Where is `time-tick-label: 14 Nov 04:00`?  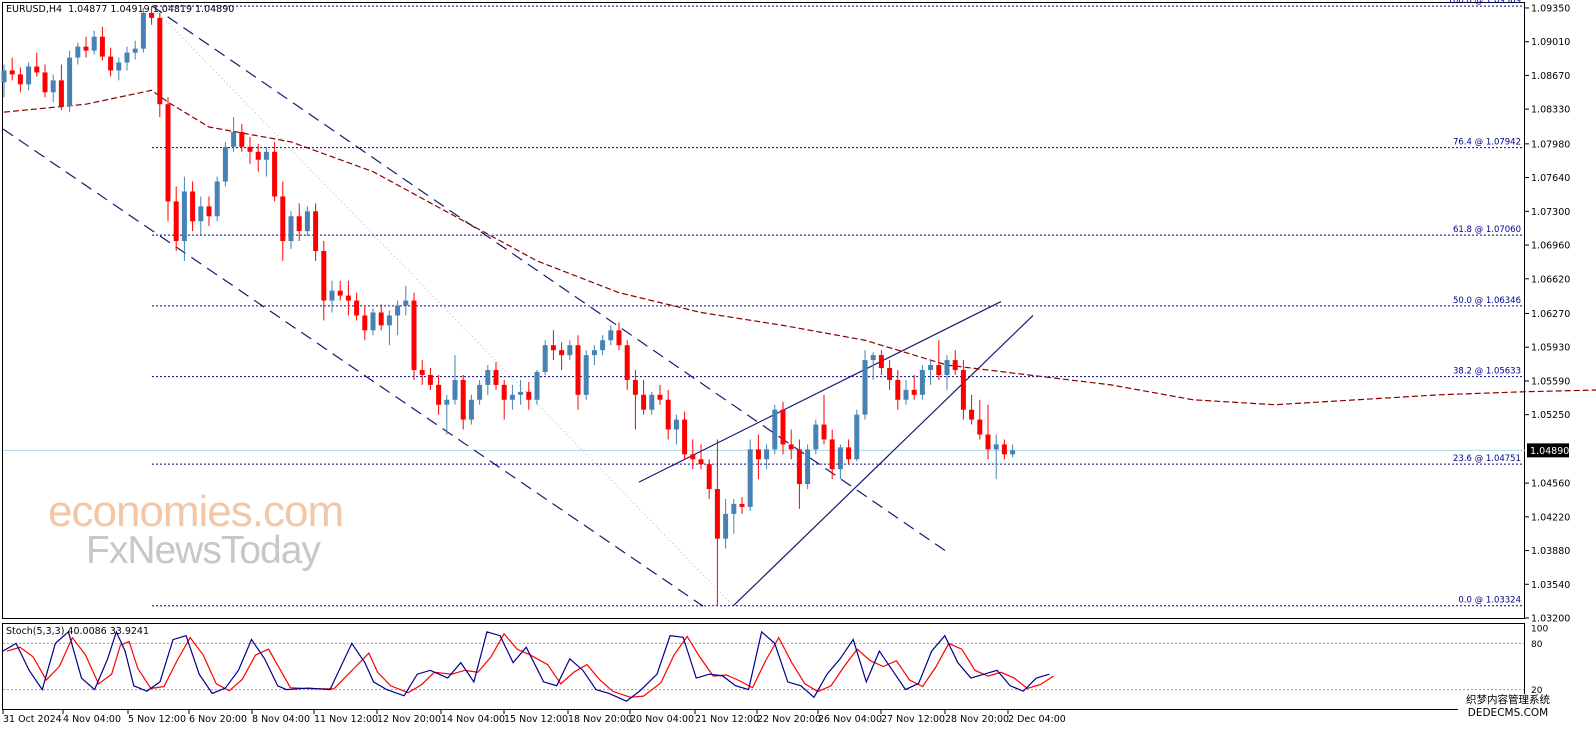
time-tick-label: 14 Nov 04:00 is located at coordinates (473, 719).